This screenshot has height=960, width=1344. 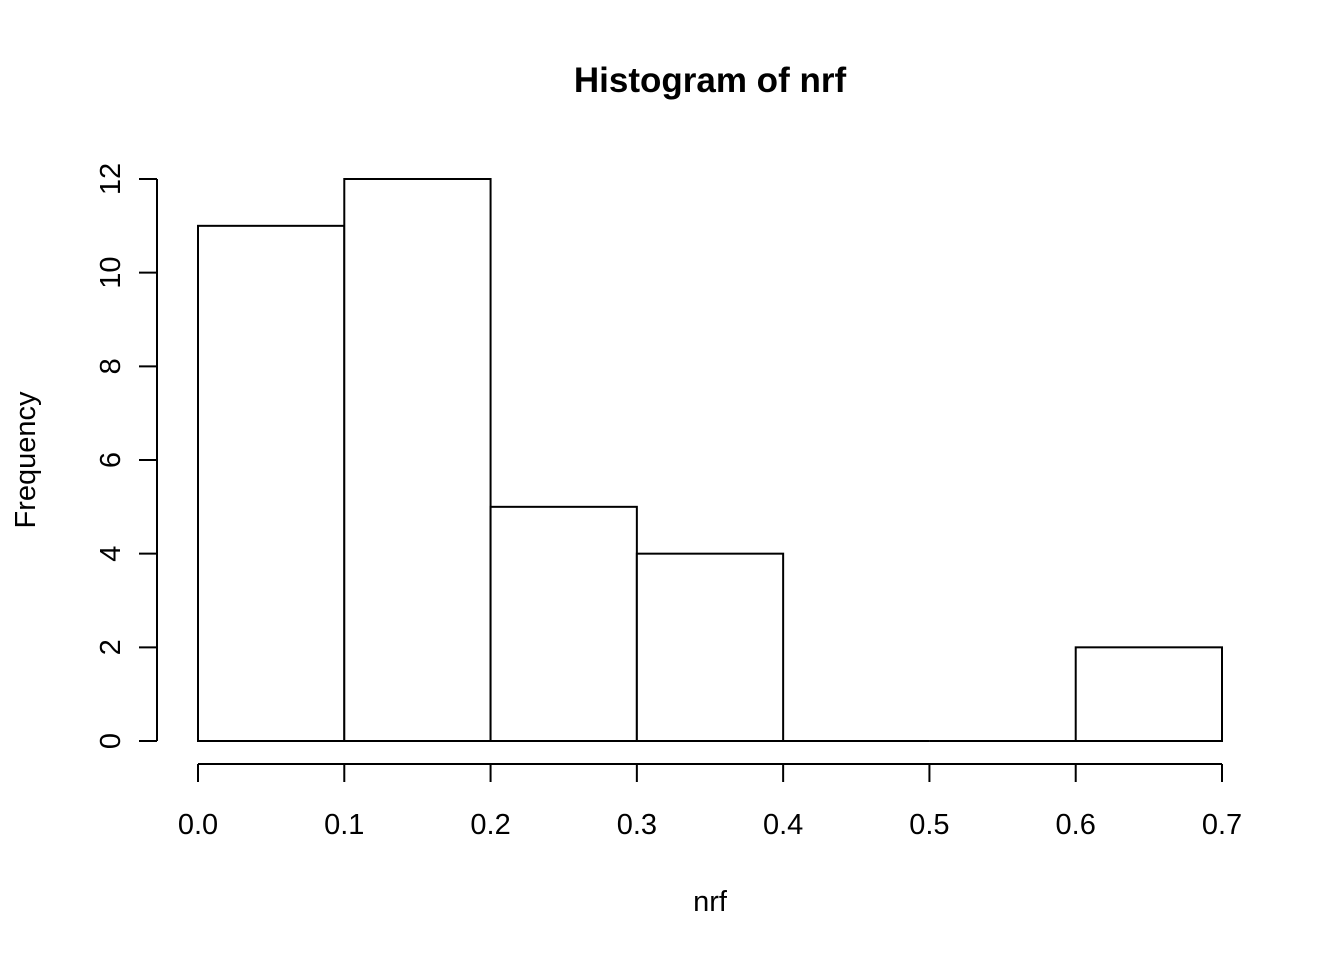 What do you see at coordinates (111, 647) in the screenshot?
I see `y-tick-label: 2` at bounding box center [111, 647].